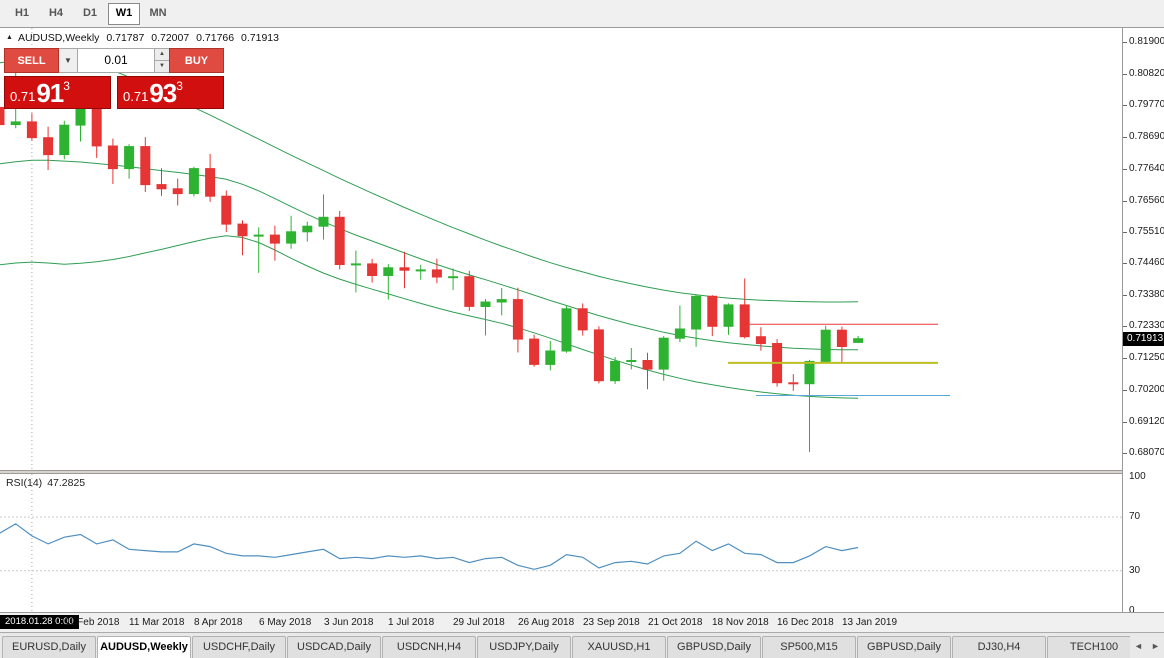 Image resolution: width=1164 pixels, height=658 pixels. Describe the element at coordinates (1146, 136) in the screenshot. I see `price-axis-label: 0.78690` at that location.